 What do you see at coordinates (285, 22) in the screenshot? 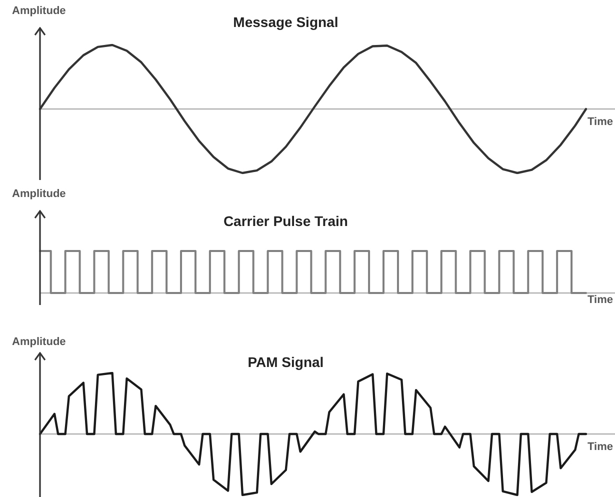
I see `chart-title: Message Signal` at bounding box center [285, 22].